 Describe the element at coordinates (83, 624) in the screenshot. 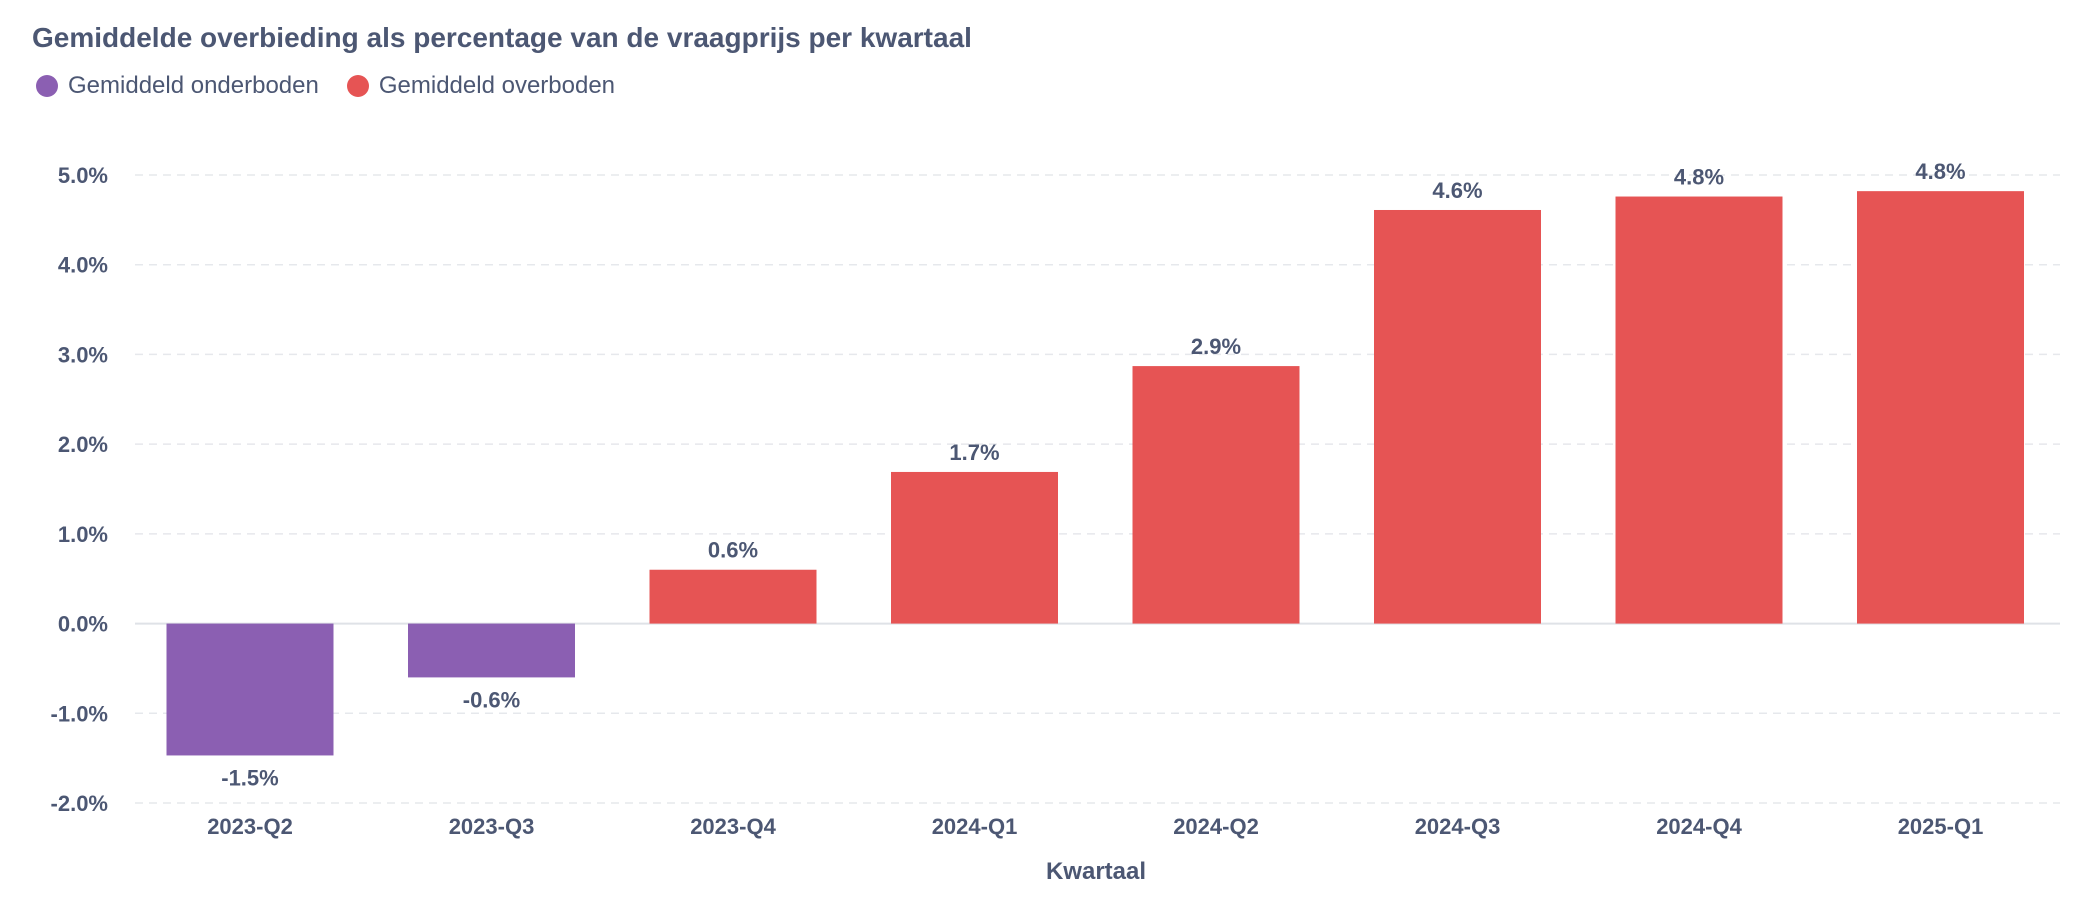

I see `y-tick-label: 0.0%` at that location.